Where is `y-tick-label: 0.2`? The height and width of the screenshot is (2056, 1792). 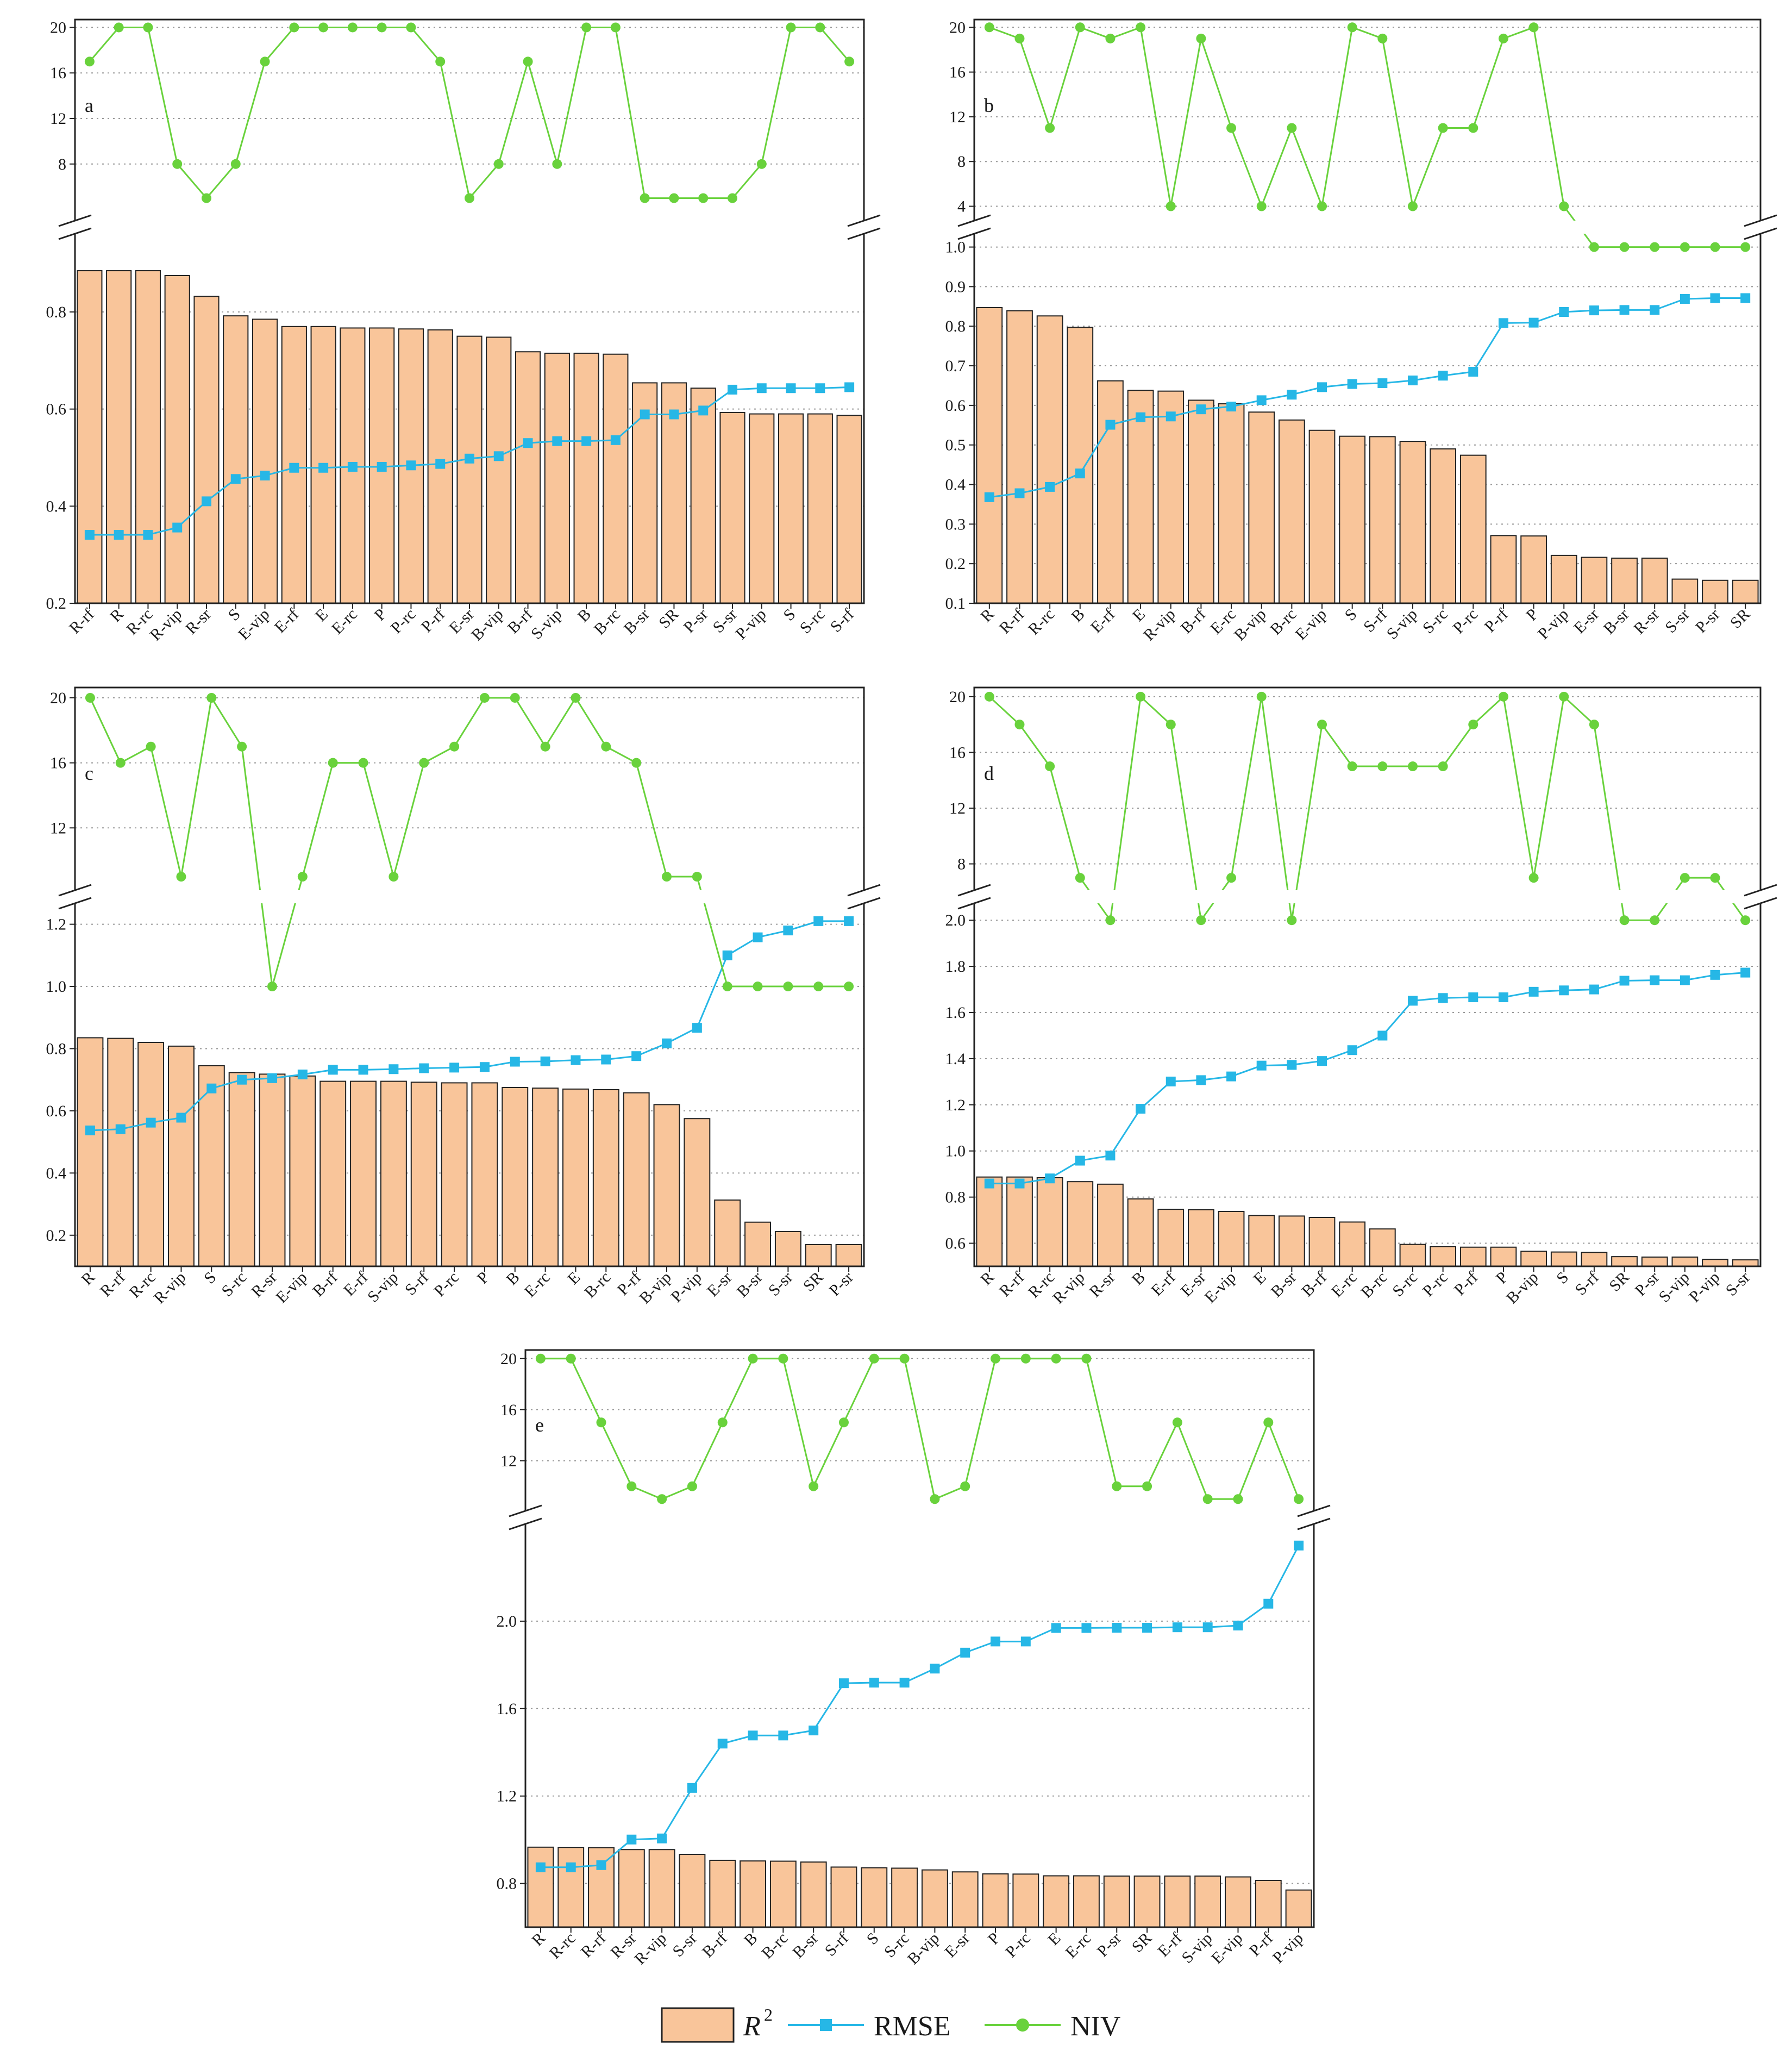
y-tick-label: 0.2 is located at coordinates (955, 564).